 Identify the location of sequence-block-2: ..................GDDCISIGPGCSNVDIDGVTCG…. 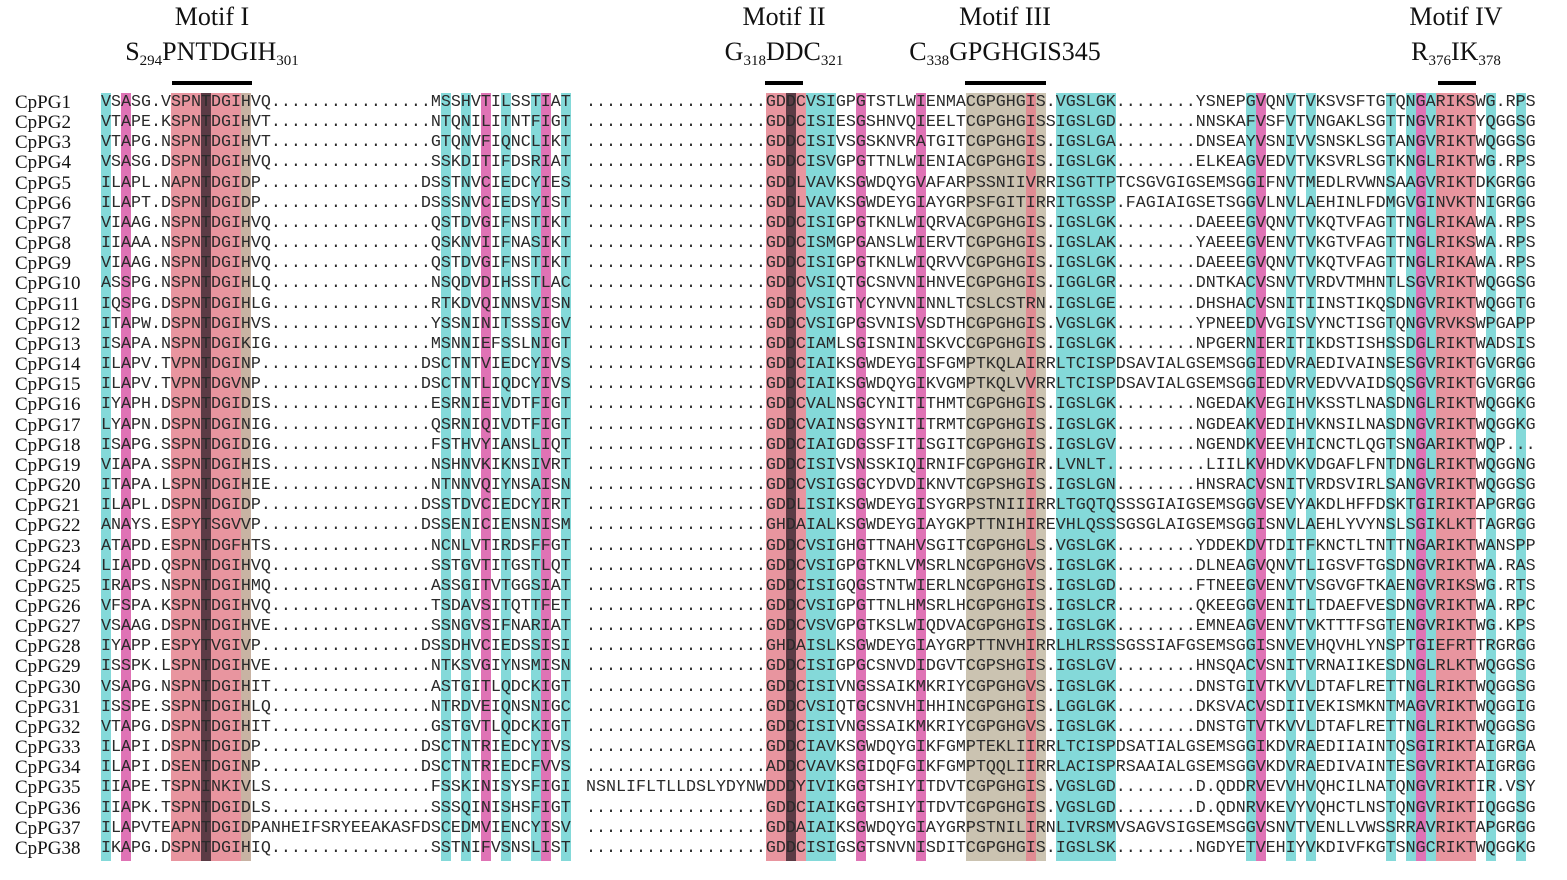
(1061, 667).